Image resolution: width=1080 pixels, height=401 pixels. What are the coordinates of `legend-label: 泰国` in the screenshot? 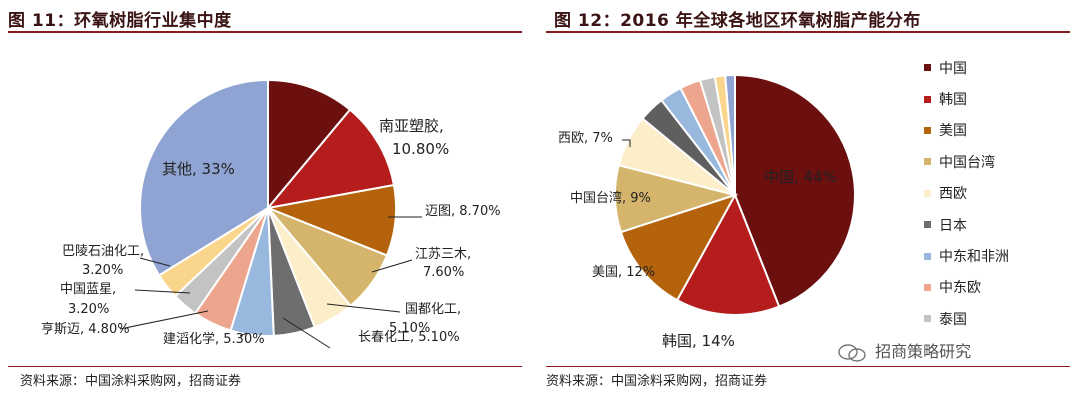 It's located at (953, 319).